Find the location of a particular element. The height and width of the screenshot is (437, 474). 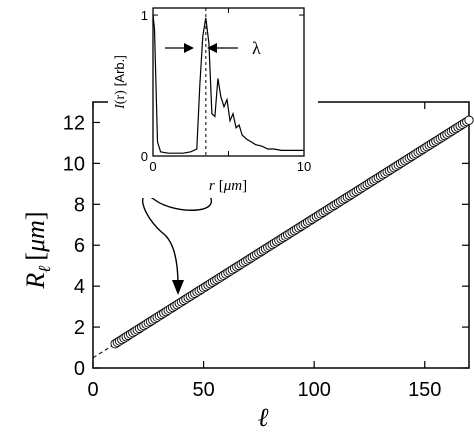

inset-y-axis: 01 is located at coordinates (222, 86).